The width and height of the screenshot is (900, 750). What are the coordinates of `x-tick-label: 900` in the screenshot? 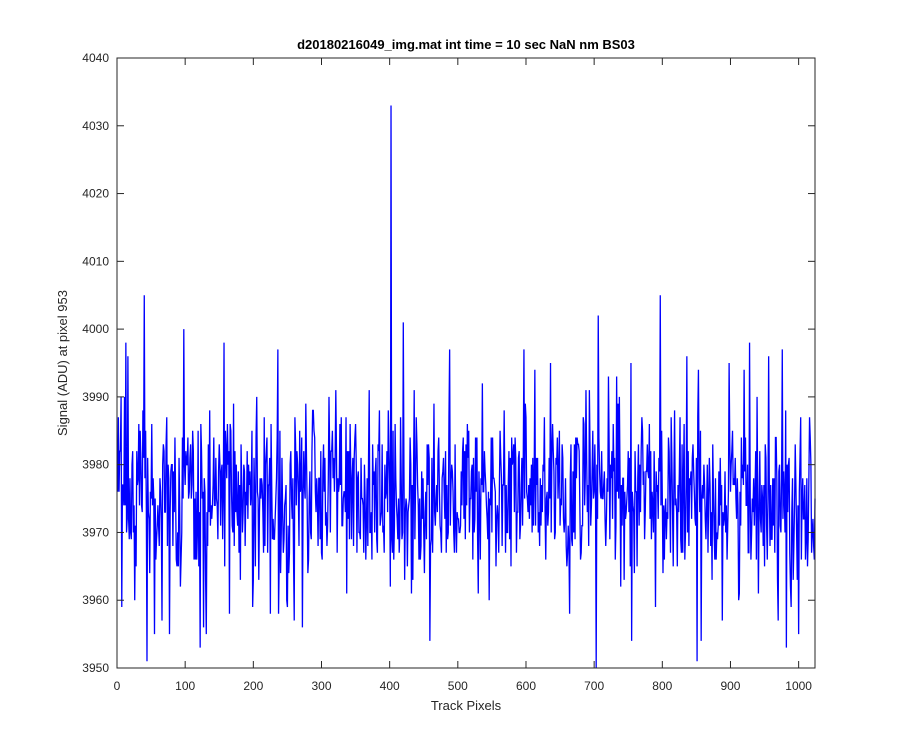 It's located at (730, 686).